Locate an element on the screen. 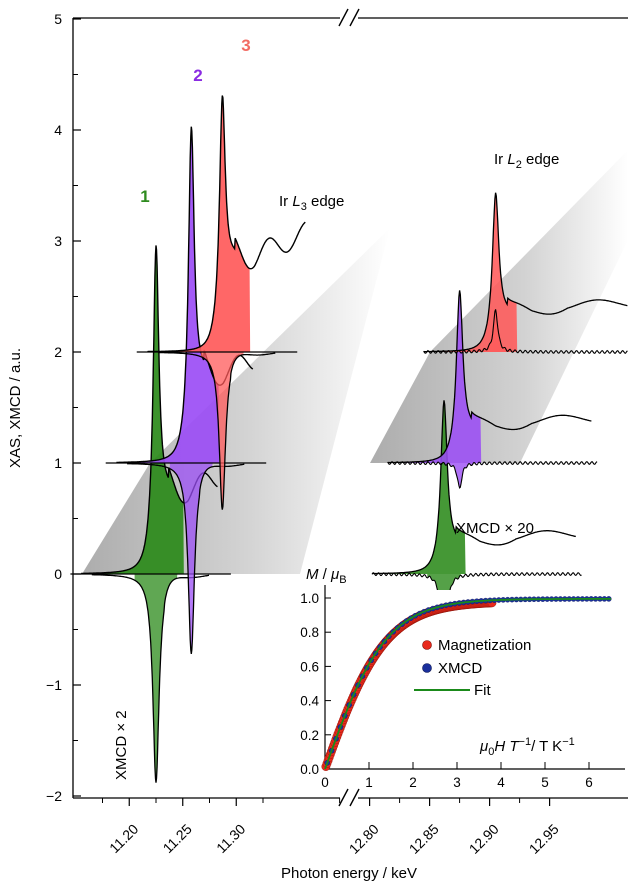  inset-legend: Magnetization XMCD Fit is located at coordinates (472, 668).